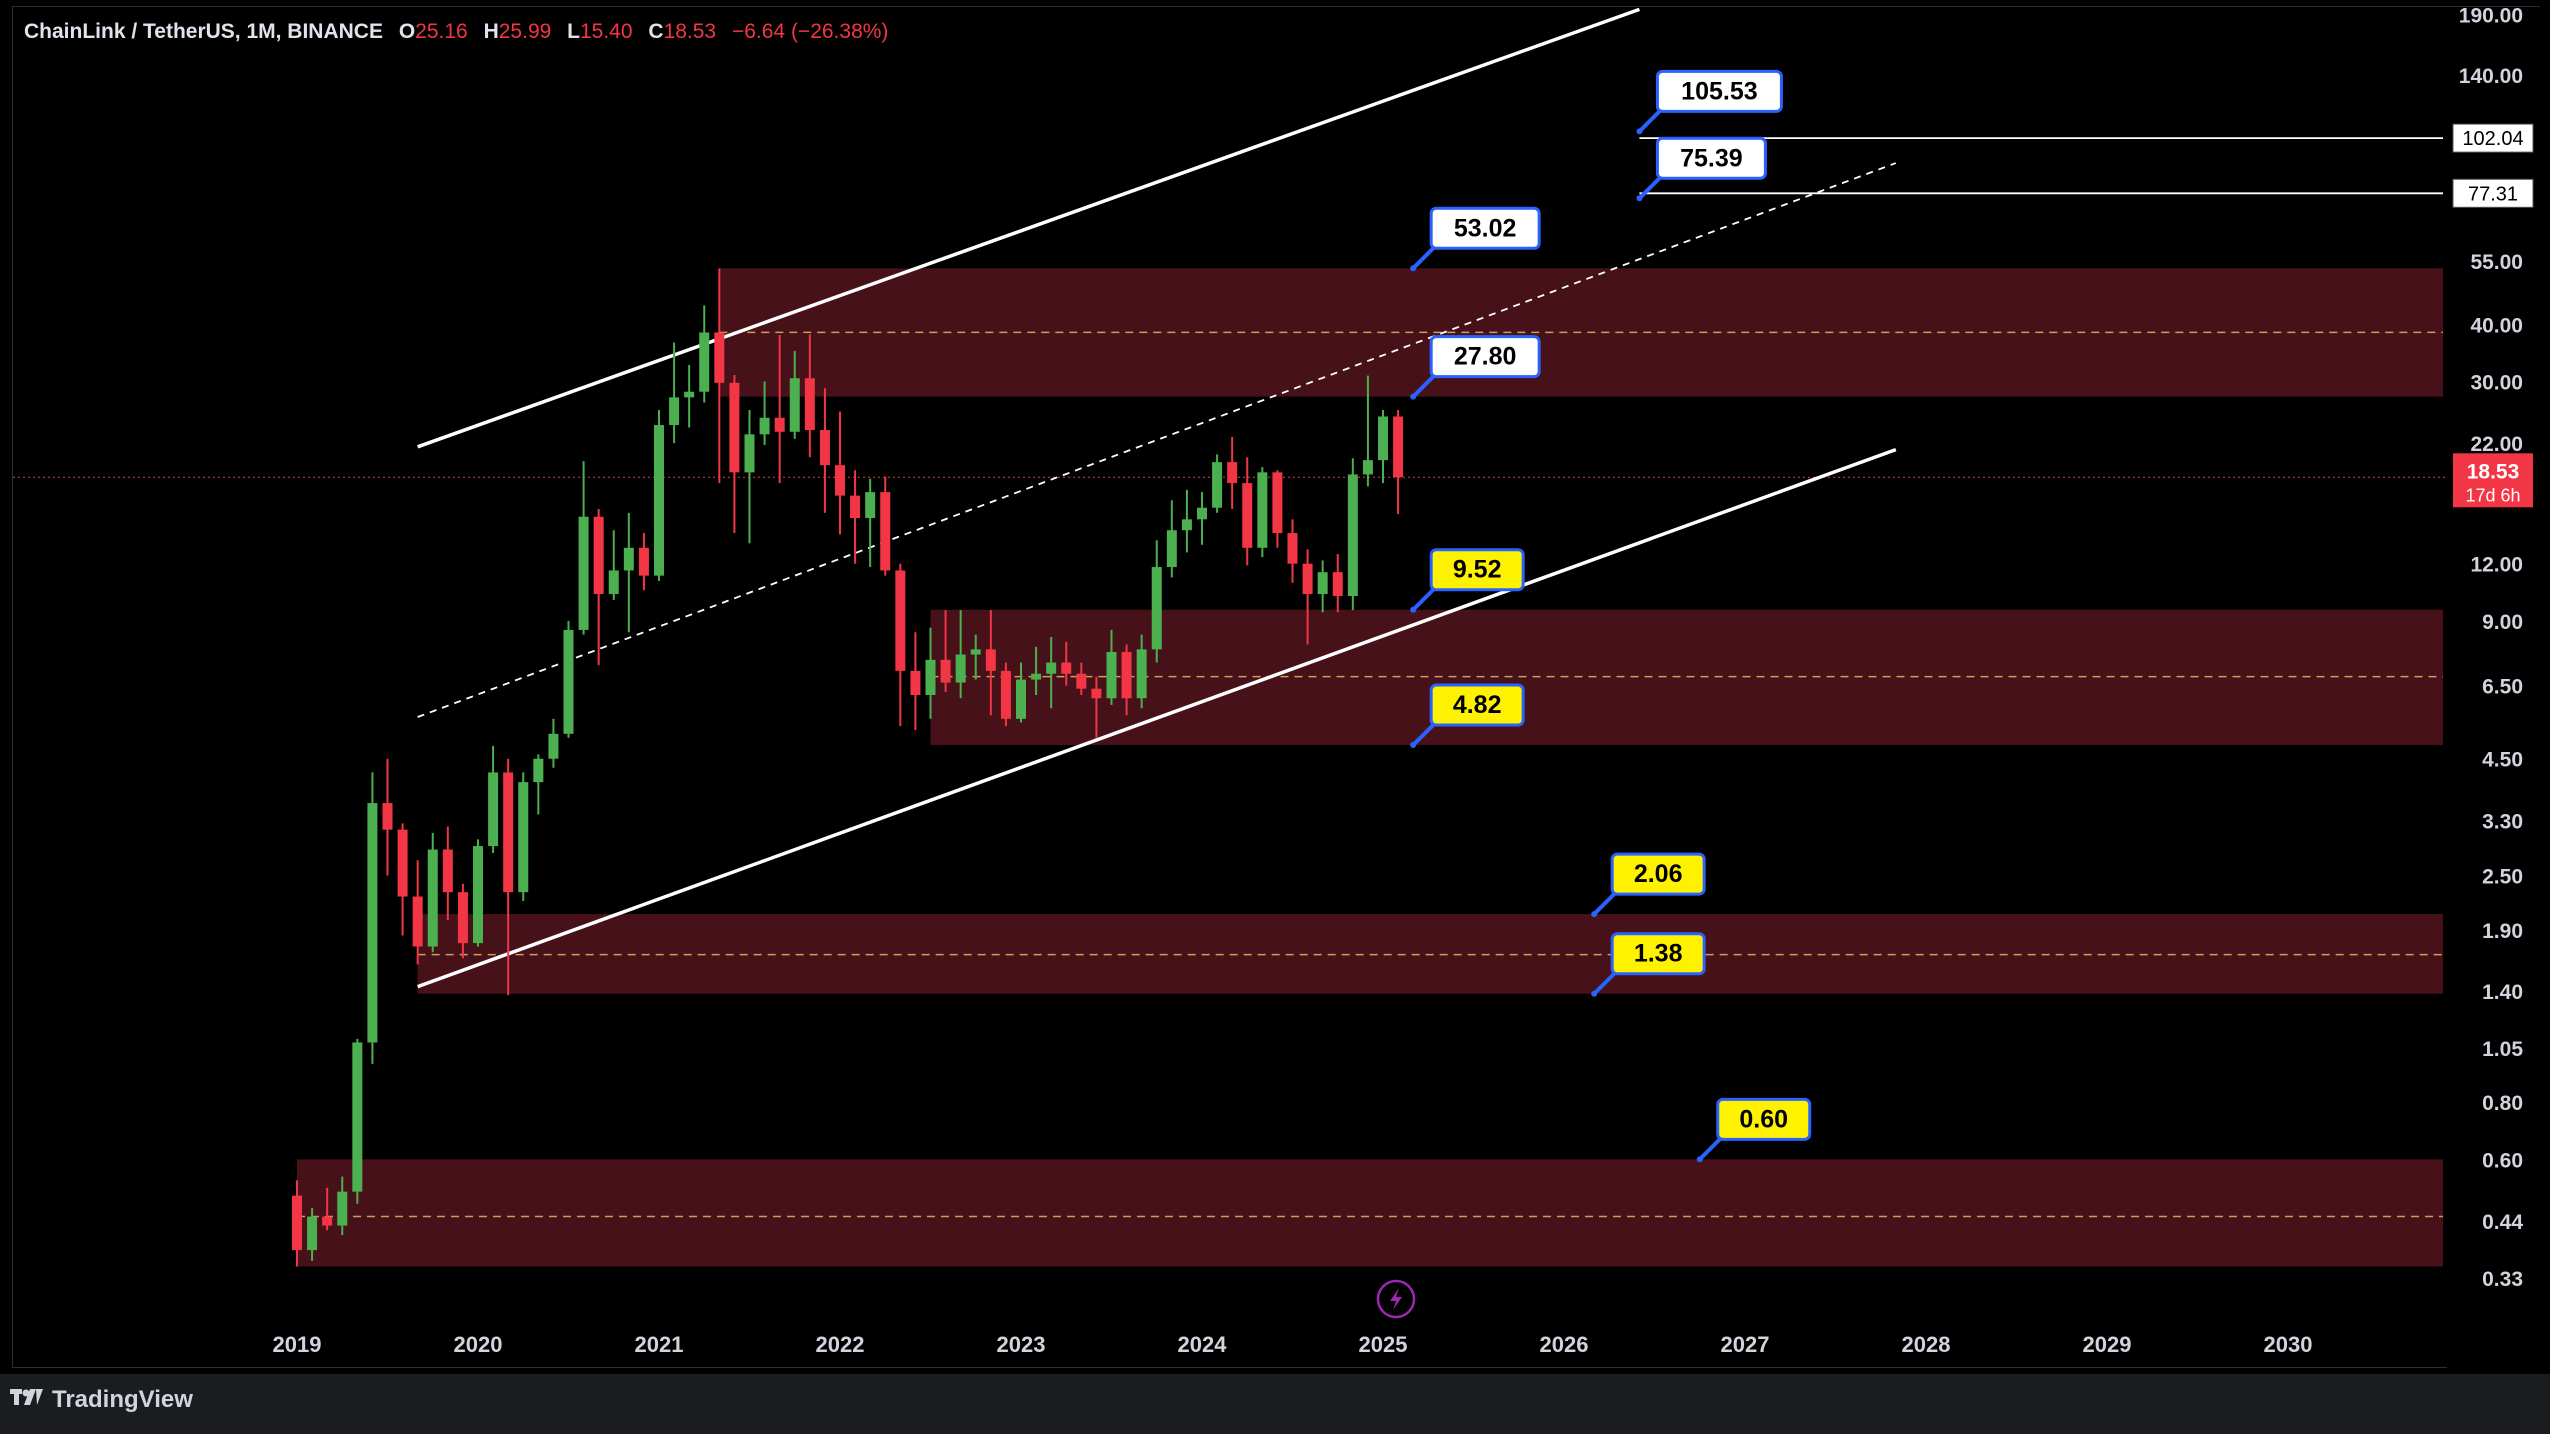  Describe the element at coordinates (1021, 1344) in the screenshot. I see `time-axis-tick: 2023` at that location.